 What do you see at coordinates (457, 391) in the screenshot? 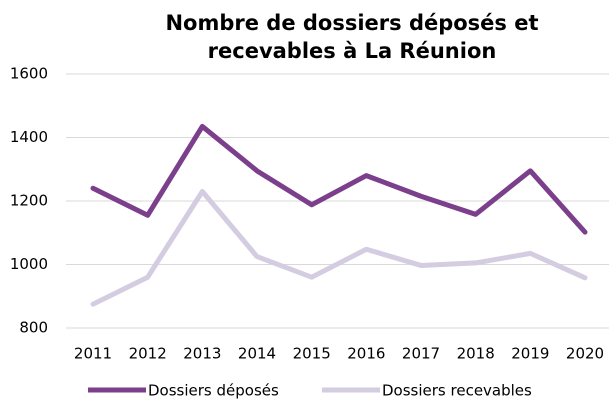
I see `legend-label: Dossiers recevables` at bounding box center [457, 391].